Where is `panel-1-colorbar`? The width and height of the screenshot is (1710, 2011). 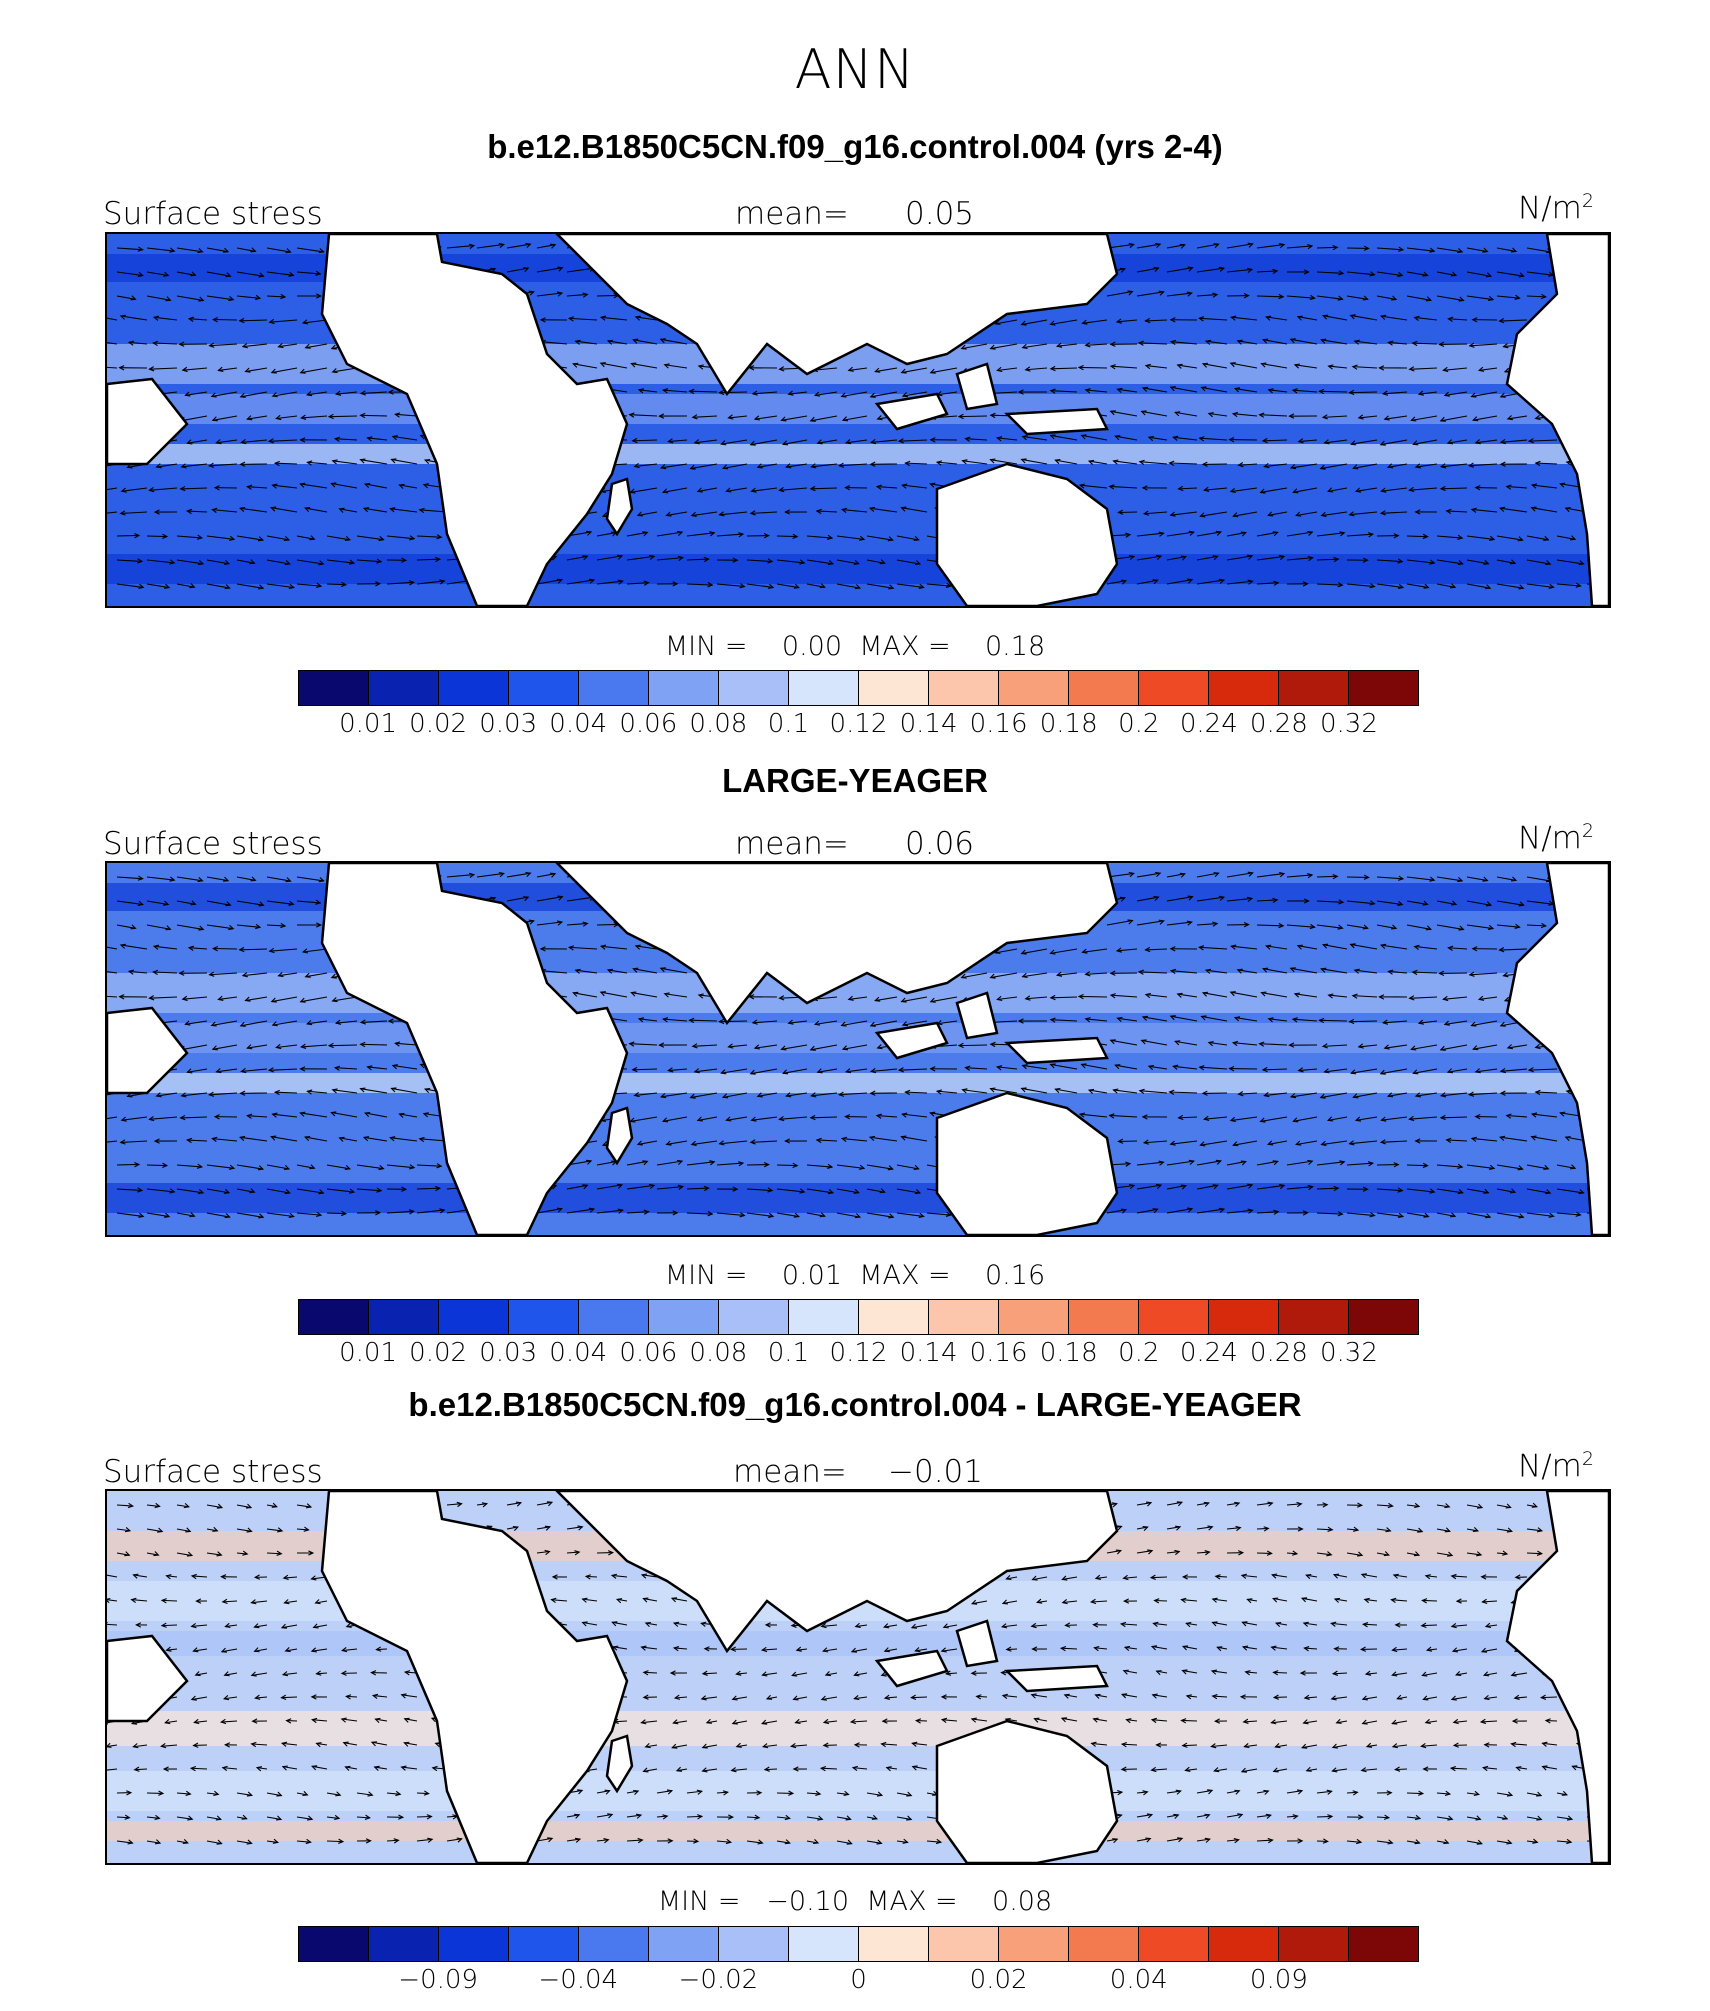
panel-1-colorbar is located at coordinates (858, 688).